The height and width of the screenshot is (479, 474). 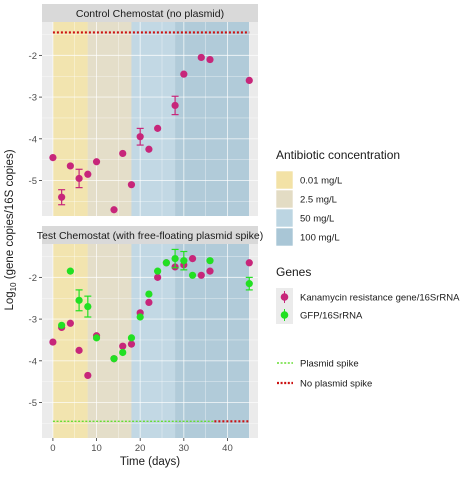 I want to click on x-tick-label: 0, so click(x=52, y=448).